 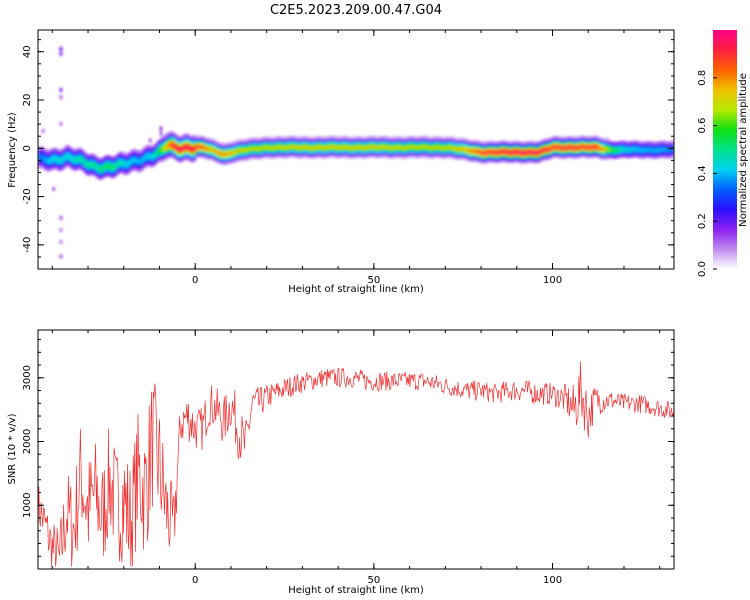 I want to click on colorbar-label: Normalized spectral amplitude, so click(x=743, y=150).